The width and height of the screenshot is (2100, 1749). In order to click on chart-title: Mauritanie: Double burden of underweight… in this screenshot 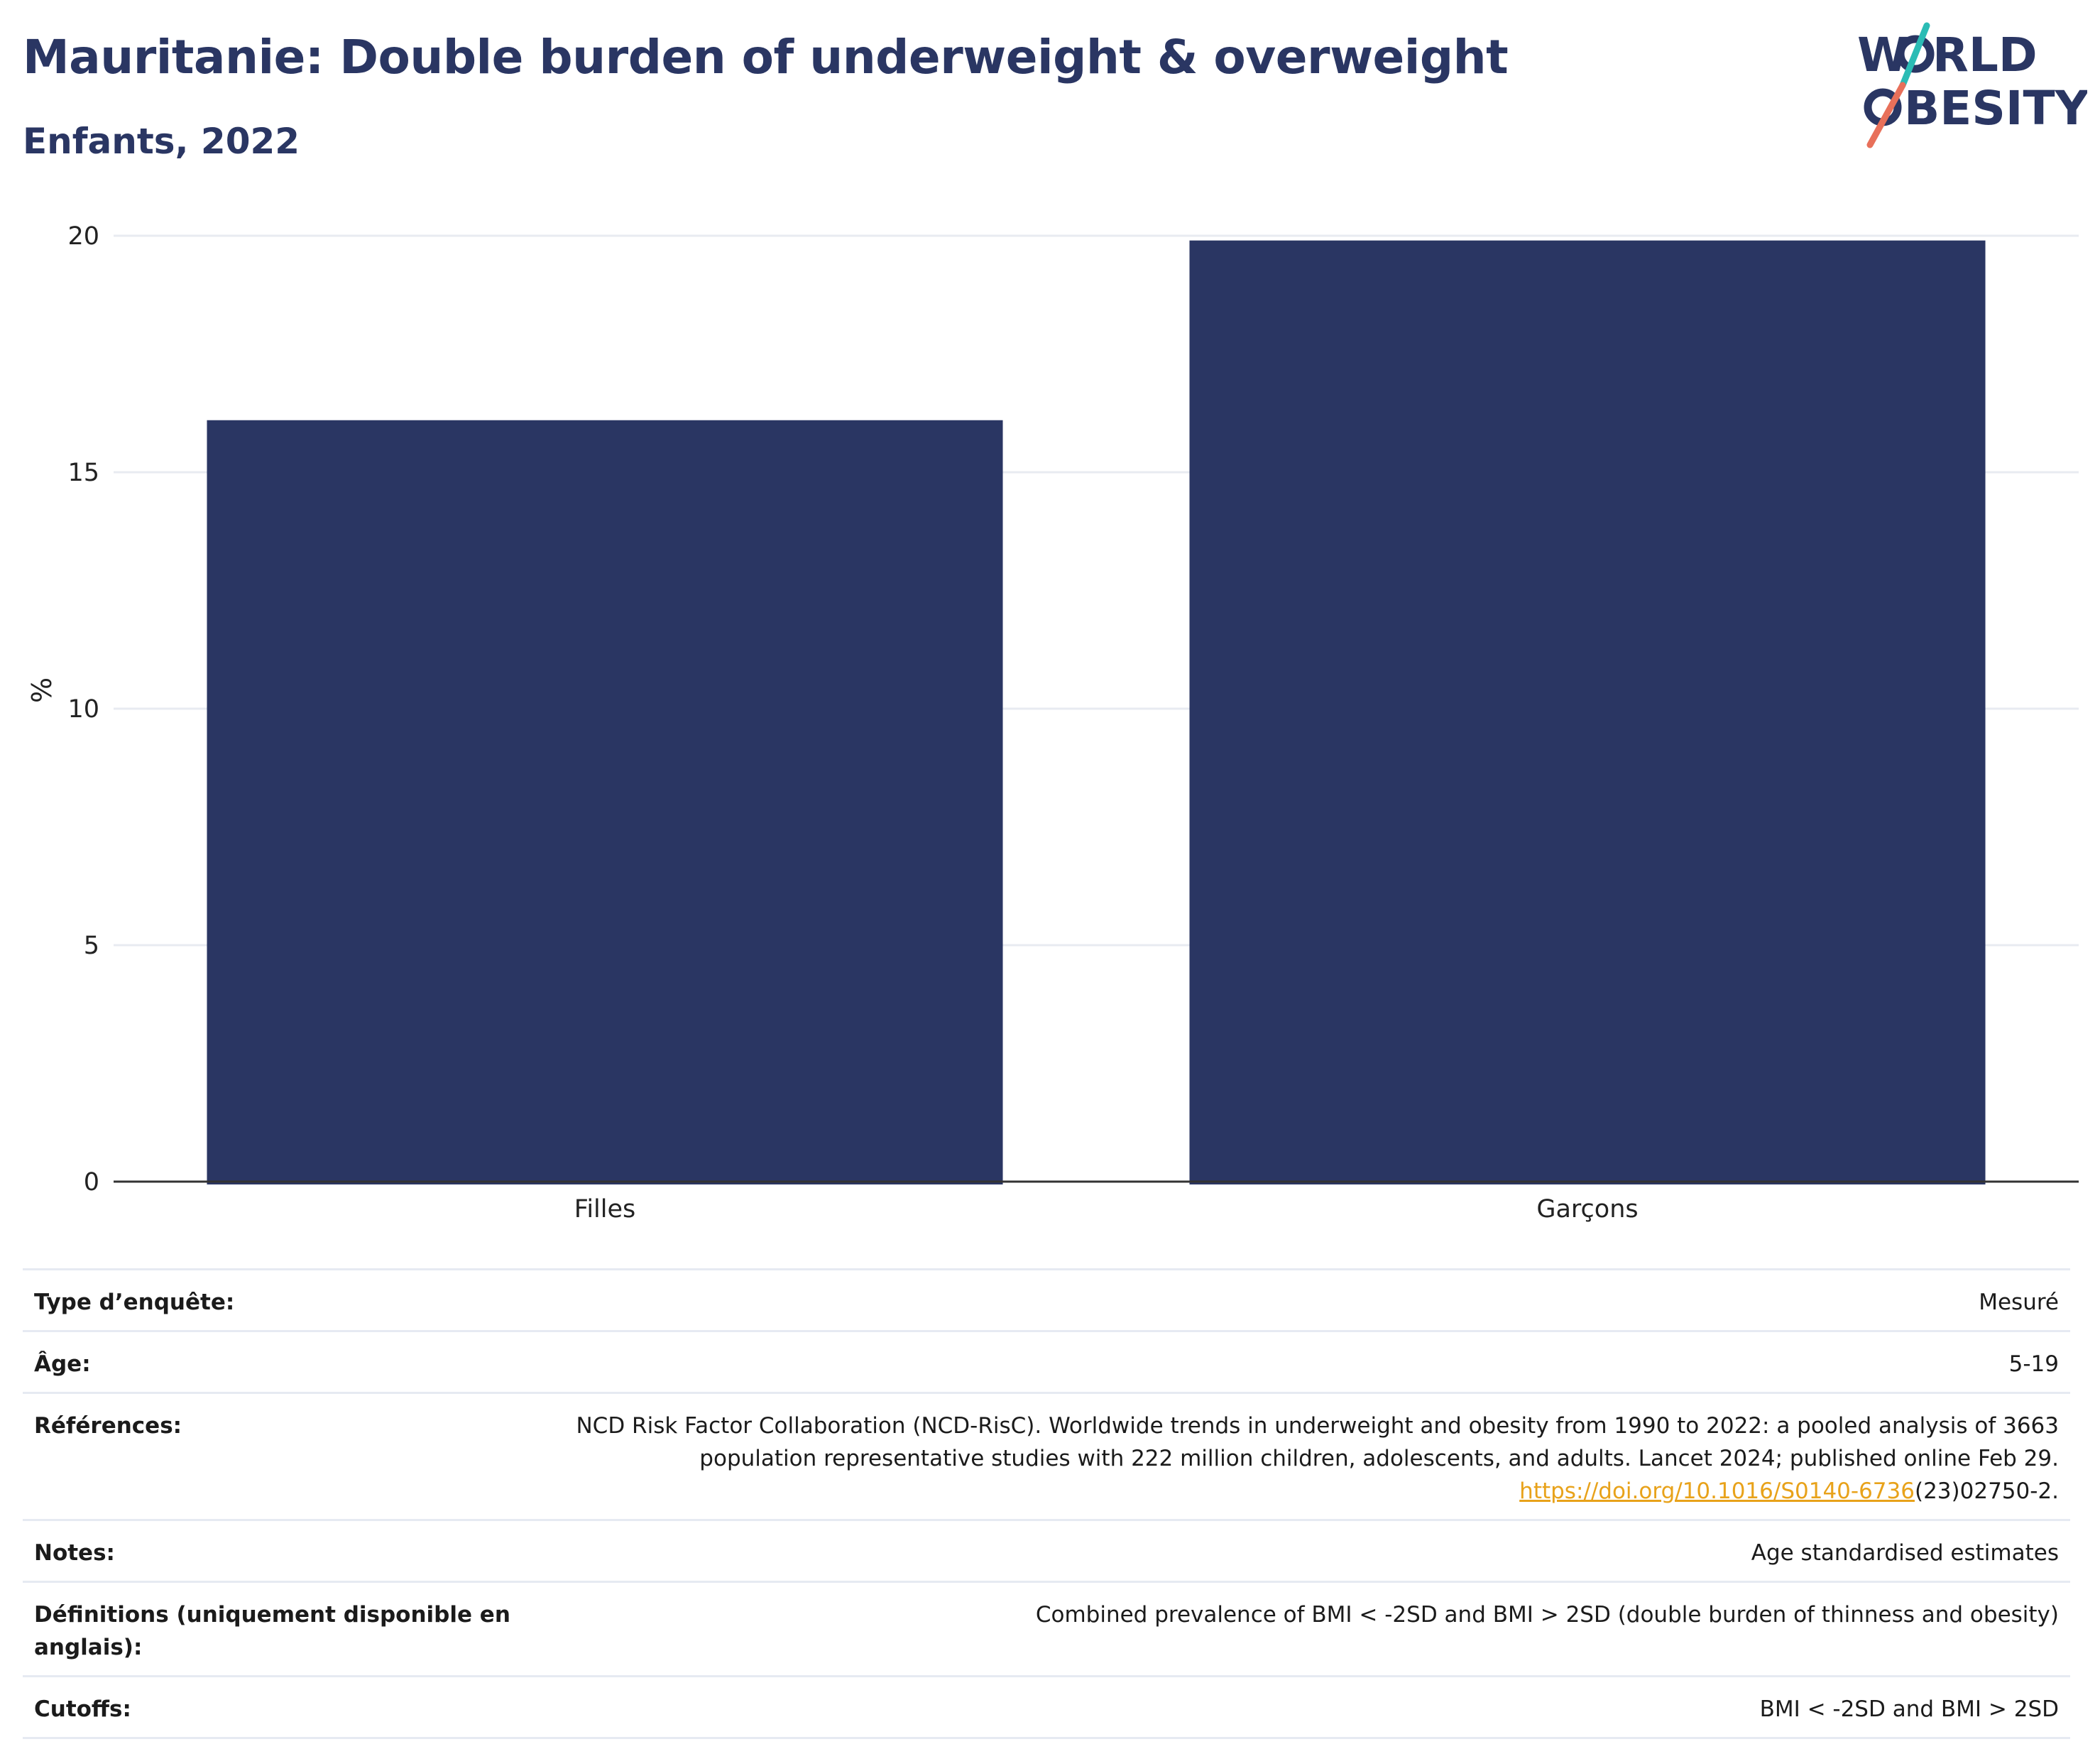, I will do `click(766, 58)`.